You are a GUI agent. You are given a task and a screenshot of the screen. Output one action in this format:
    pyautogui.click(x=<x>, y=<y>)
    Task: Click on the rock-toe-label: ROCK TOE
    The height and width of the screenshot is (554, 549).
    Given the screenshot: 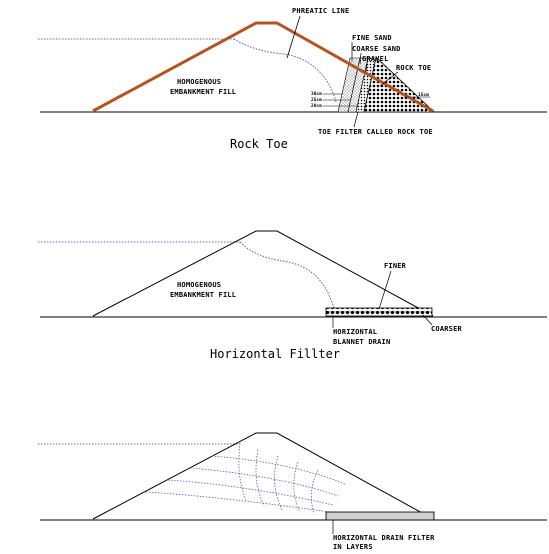 What is the action you would take?
    pyautogui.click(x=413, y=68)
    